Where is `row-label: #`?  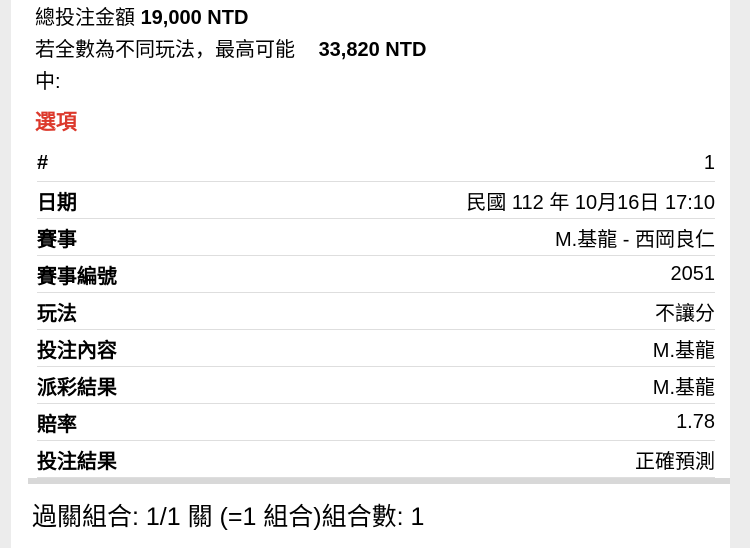
row-label: # is located at coordinates (43, 162).